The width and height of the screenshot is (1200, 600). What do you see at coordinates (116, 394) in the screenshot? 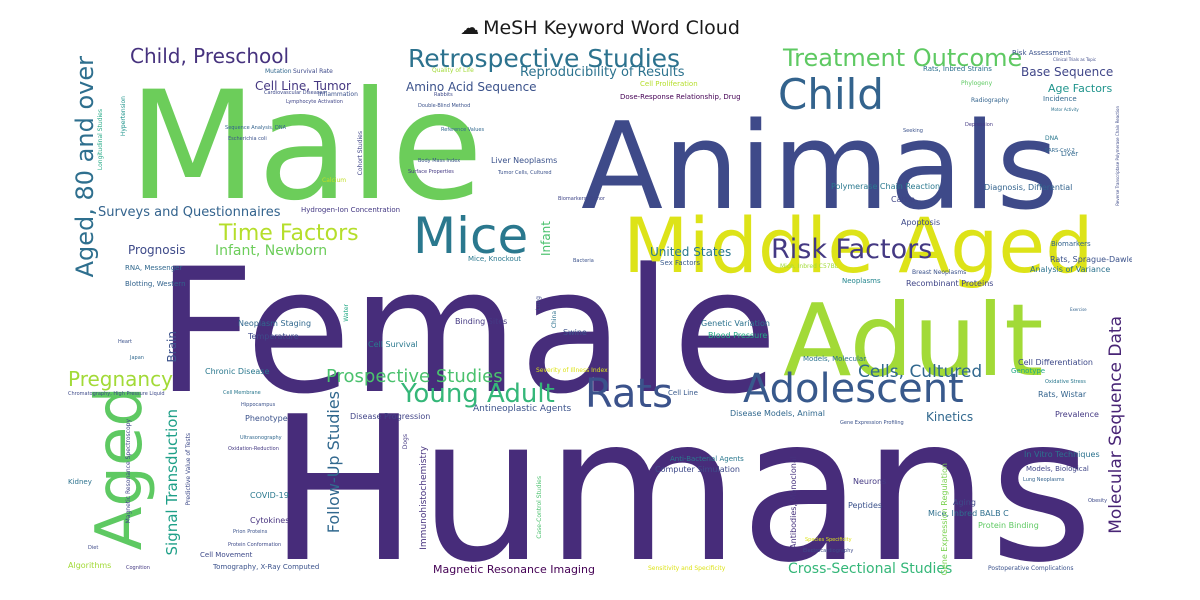
I see `word-chromatography-high-pressure-liquid: Chromatography, High Pressure Liquid` at bounding box center [116, 394].